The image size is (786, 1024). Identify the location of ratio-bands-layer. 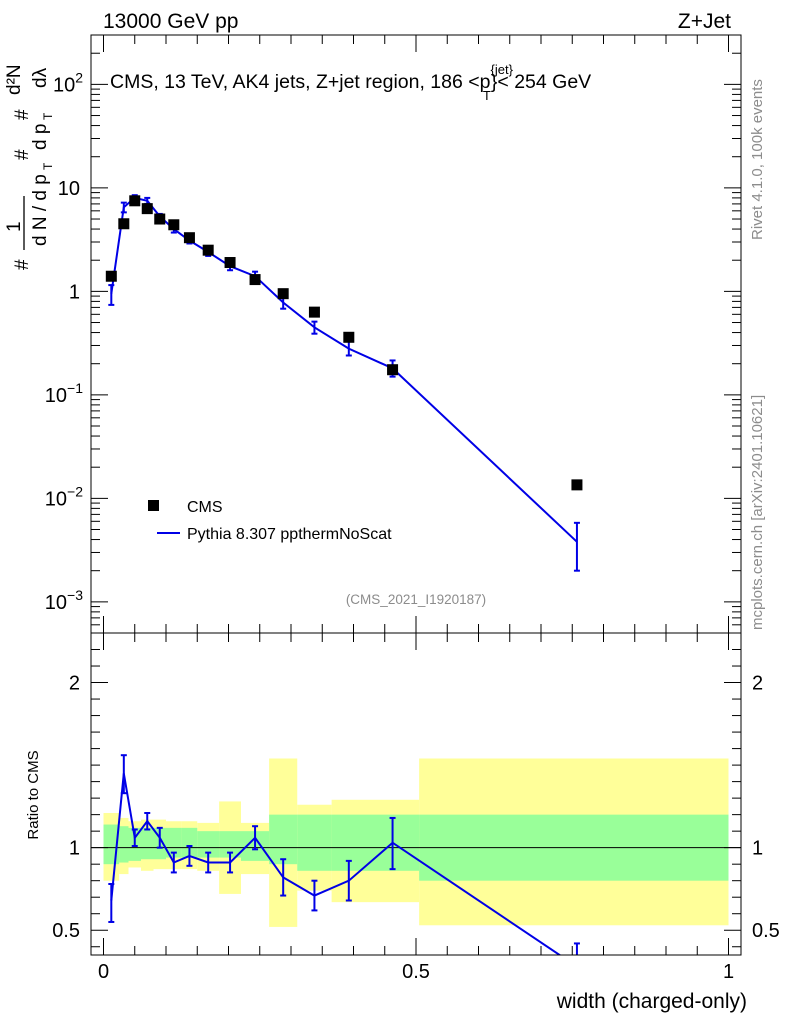
(416, 842).